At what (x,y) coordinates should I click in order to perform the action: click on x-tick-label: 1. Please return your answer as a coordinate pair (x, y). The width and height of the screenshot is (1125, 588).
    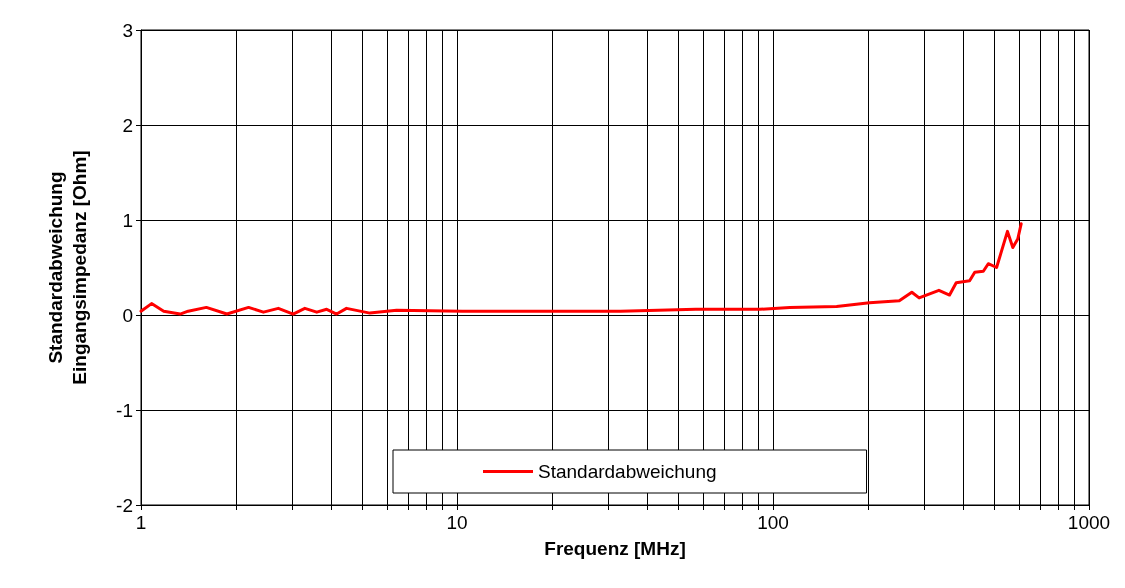
    Looking at the image, I should click on (141, 522).